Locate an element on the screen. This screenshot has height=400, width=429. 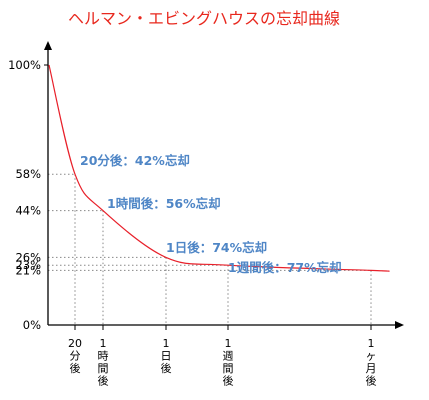
y-tick-label: 21% is located at coordinates (28, 270).